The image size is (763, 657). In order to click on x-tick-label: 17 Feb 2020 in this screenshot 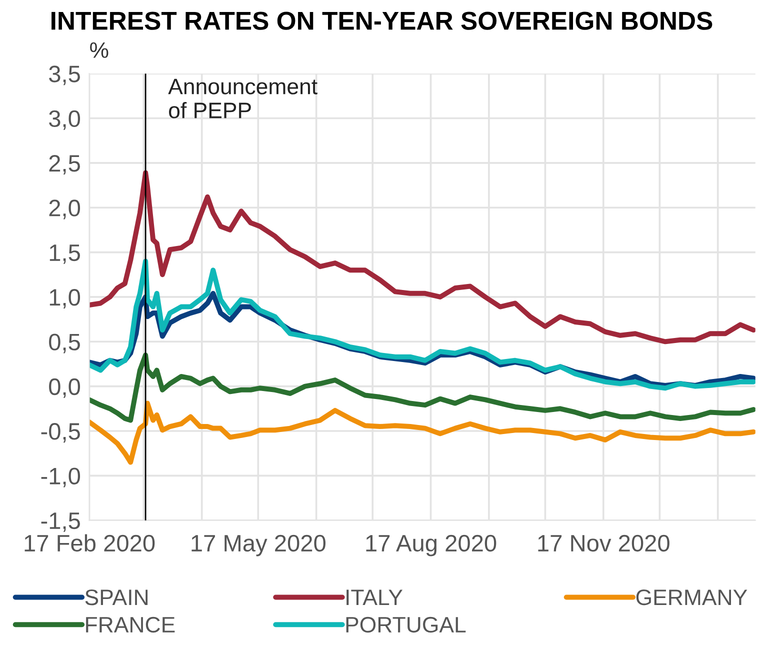, I will do `click(89, 543)`.